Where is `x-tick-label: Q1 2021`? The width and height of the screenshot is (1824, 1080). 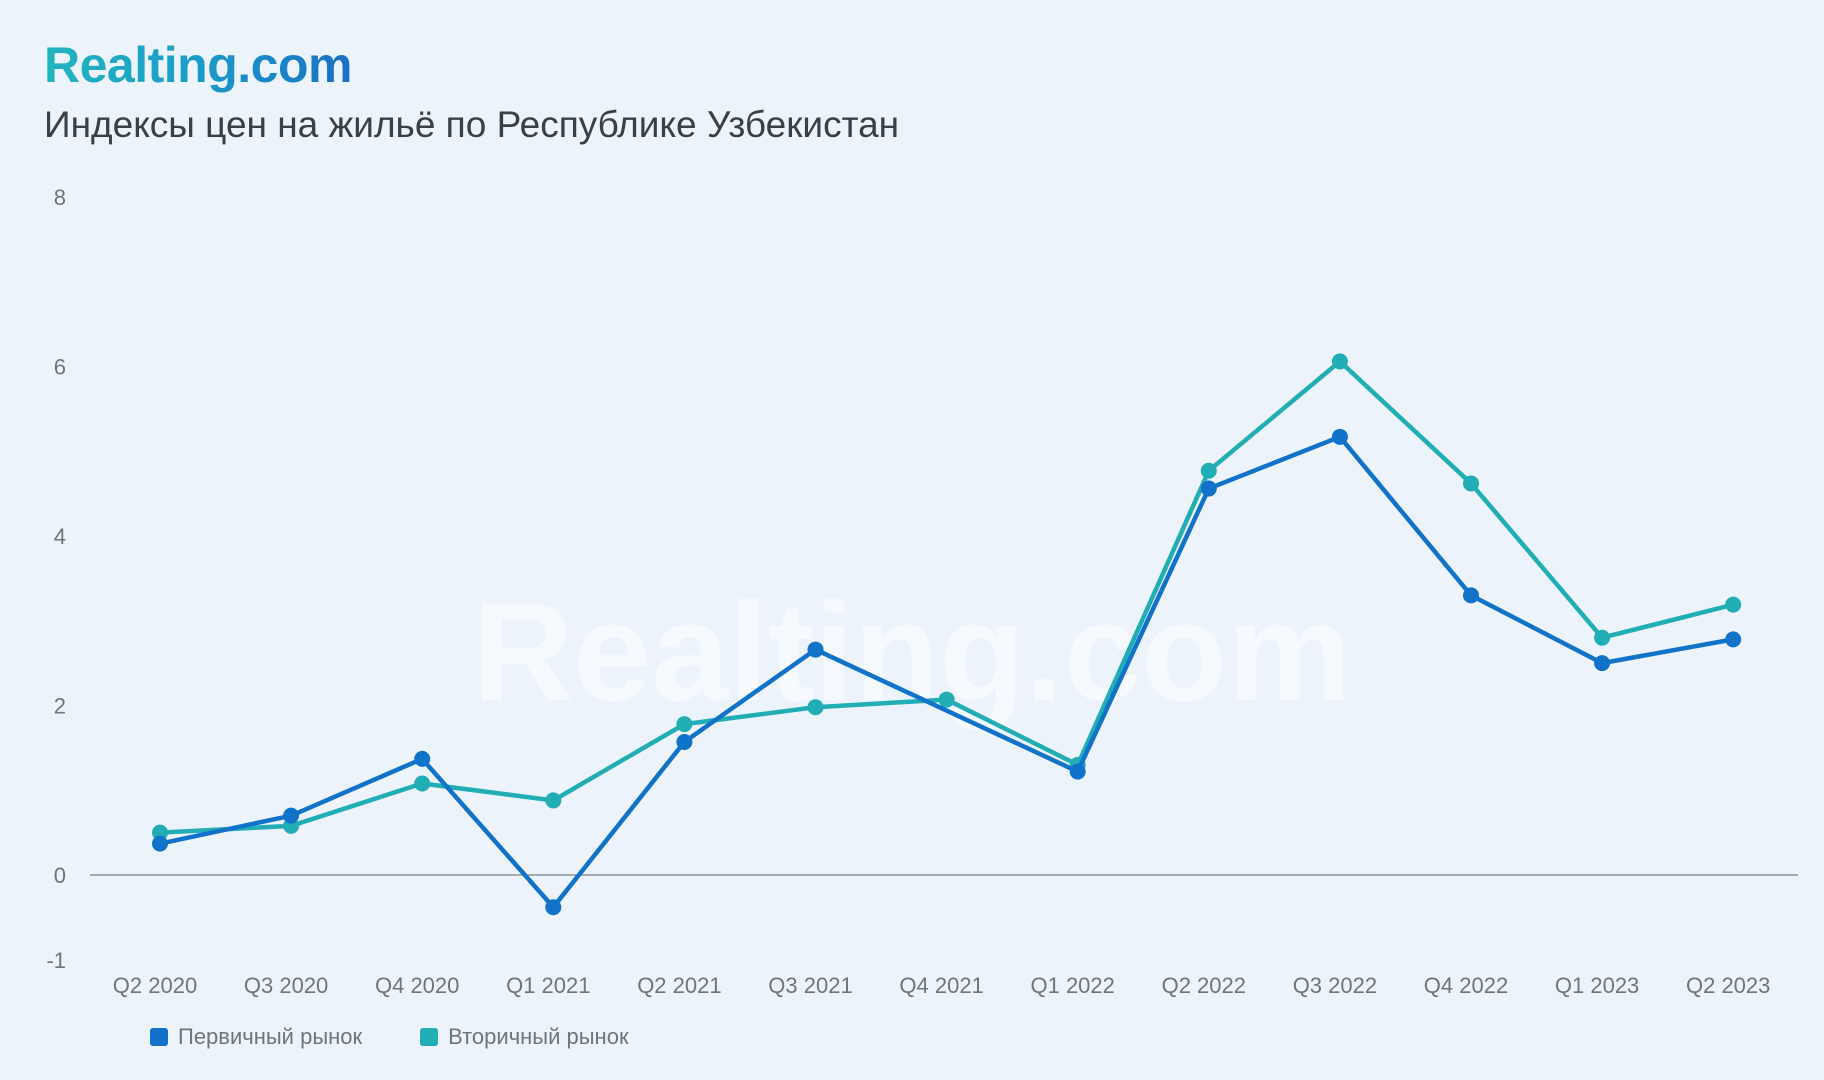
x-tick-label: Q1 2021 is located at coordinates (548, 985).